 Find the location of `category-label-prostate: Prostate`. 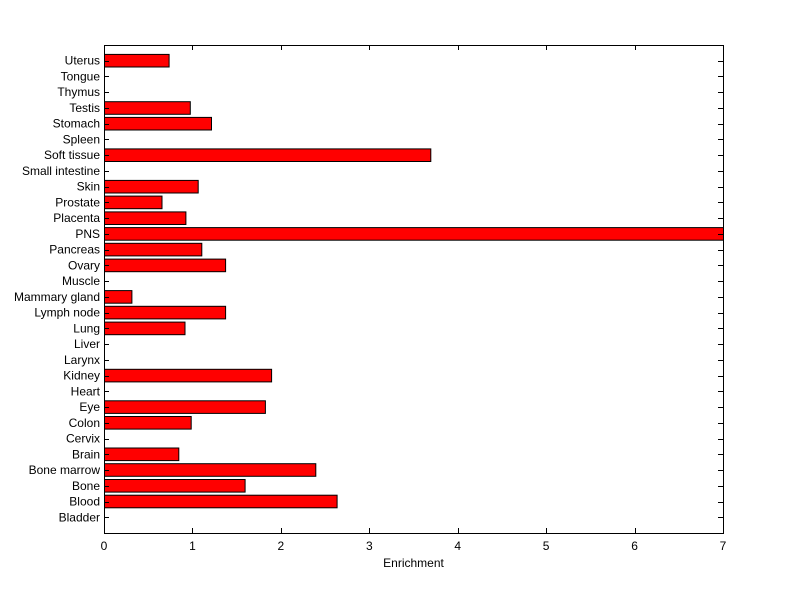

category-label-prostate: Prostate is located at coordinates (77, 202).